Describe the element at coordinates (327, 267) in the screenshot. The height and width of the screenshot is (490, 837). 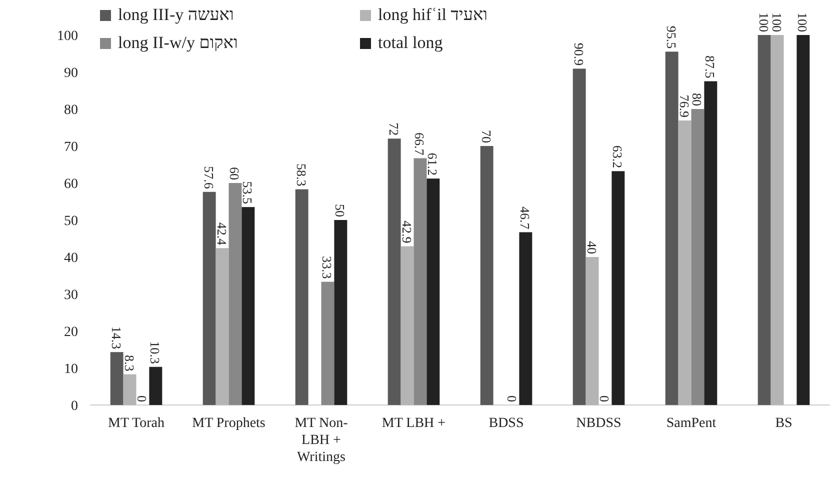
I see `data-label: 33.3` at that location.